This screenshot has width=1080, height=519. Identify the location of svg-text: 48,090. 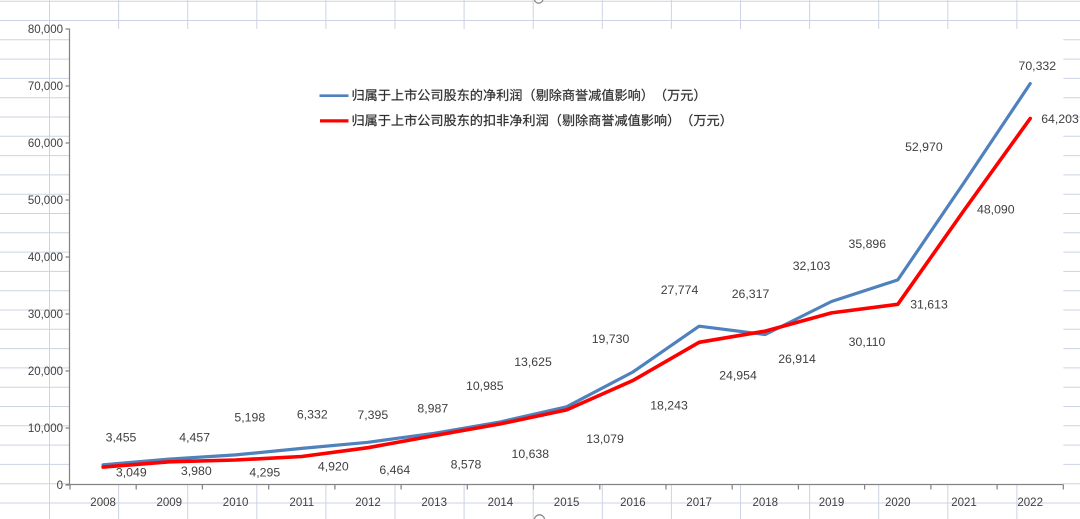
(996, 210).